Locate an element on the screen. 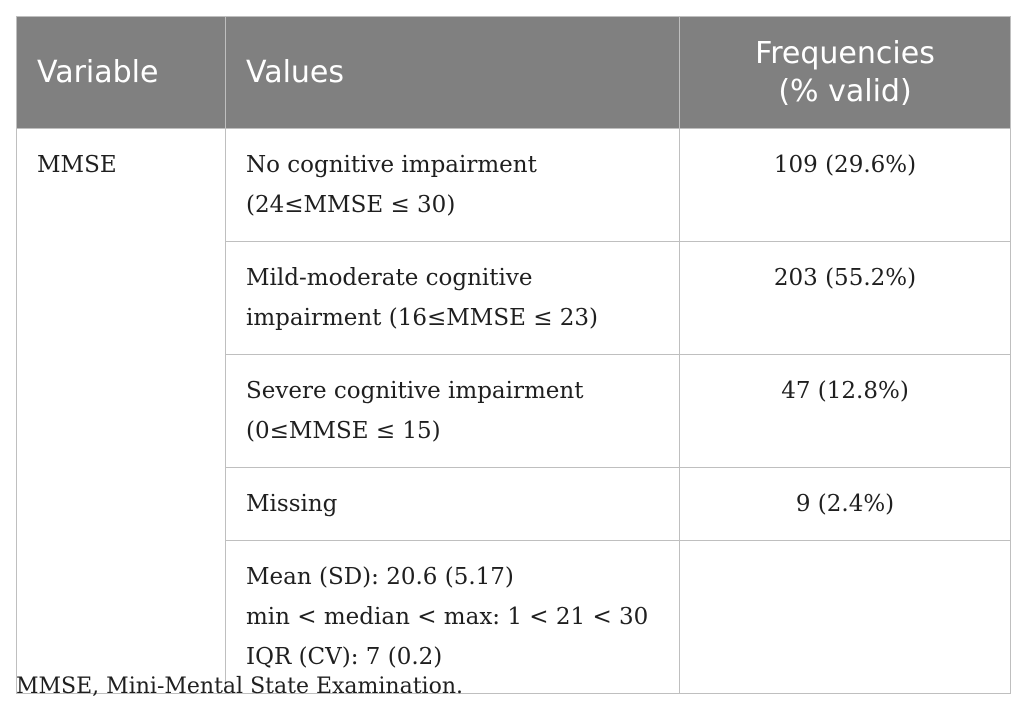  value-line: Missing is located at coordinates (292, 504).